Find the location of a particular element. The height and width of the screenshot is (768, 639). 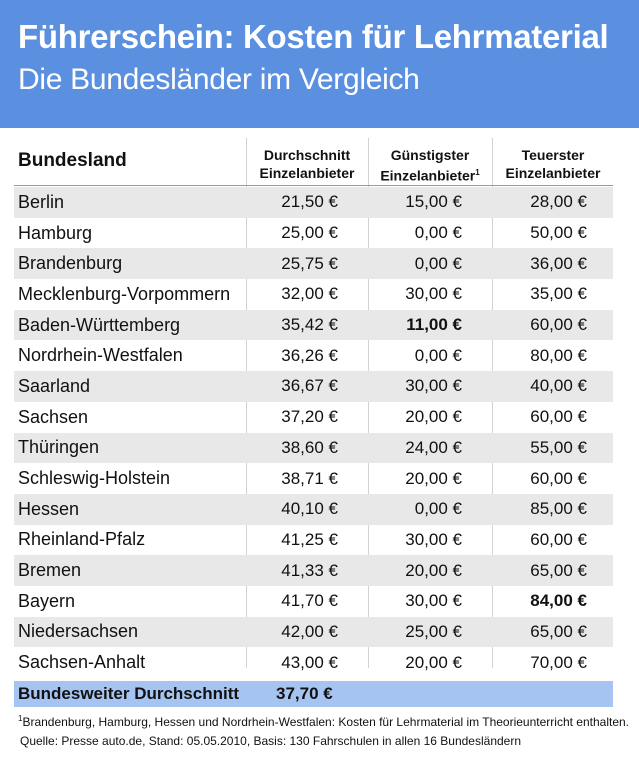

durchschnitt-cell: 25,00 € is located at coordinates (309, 233).